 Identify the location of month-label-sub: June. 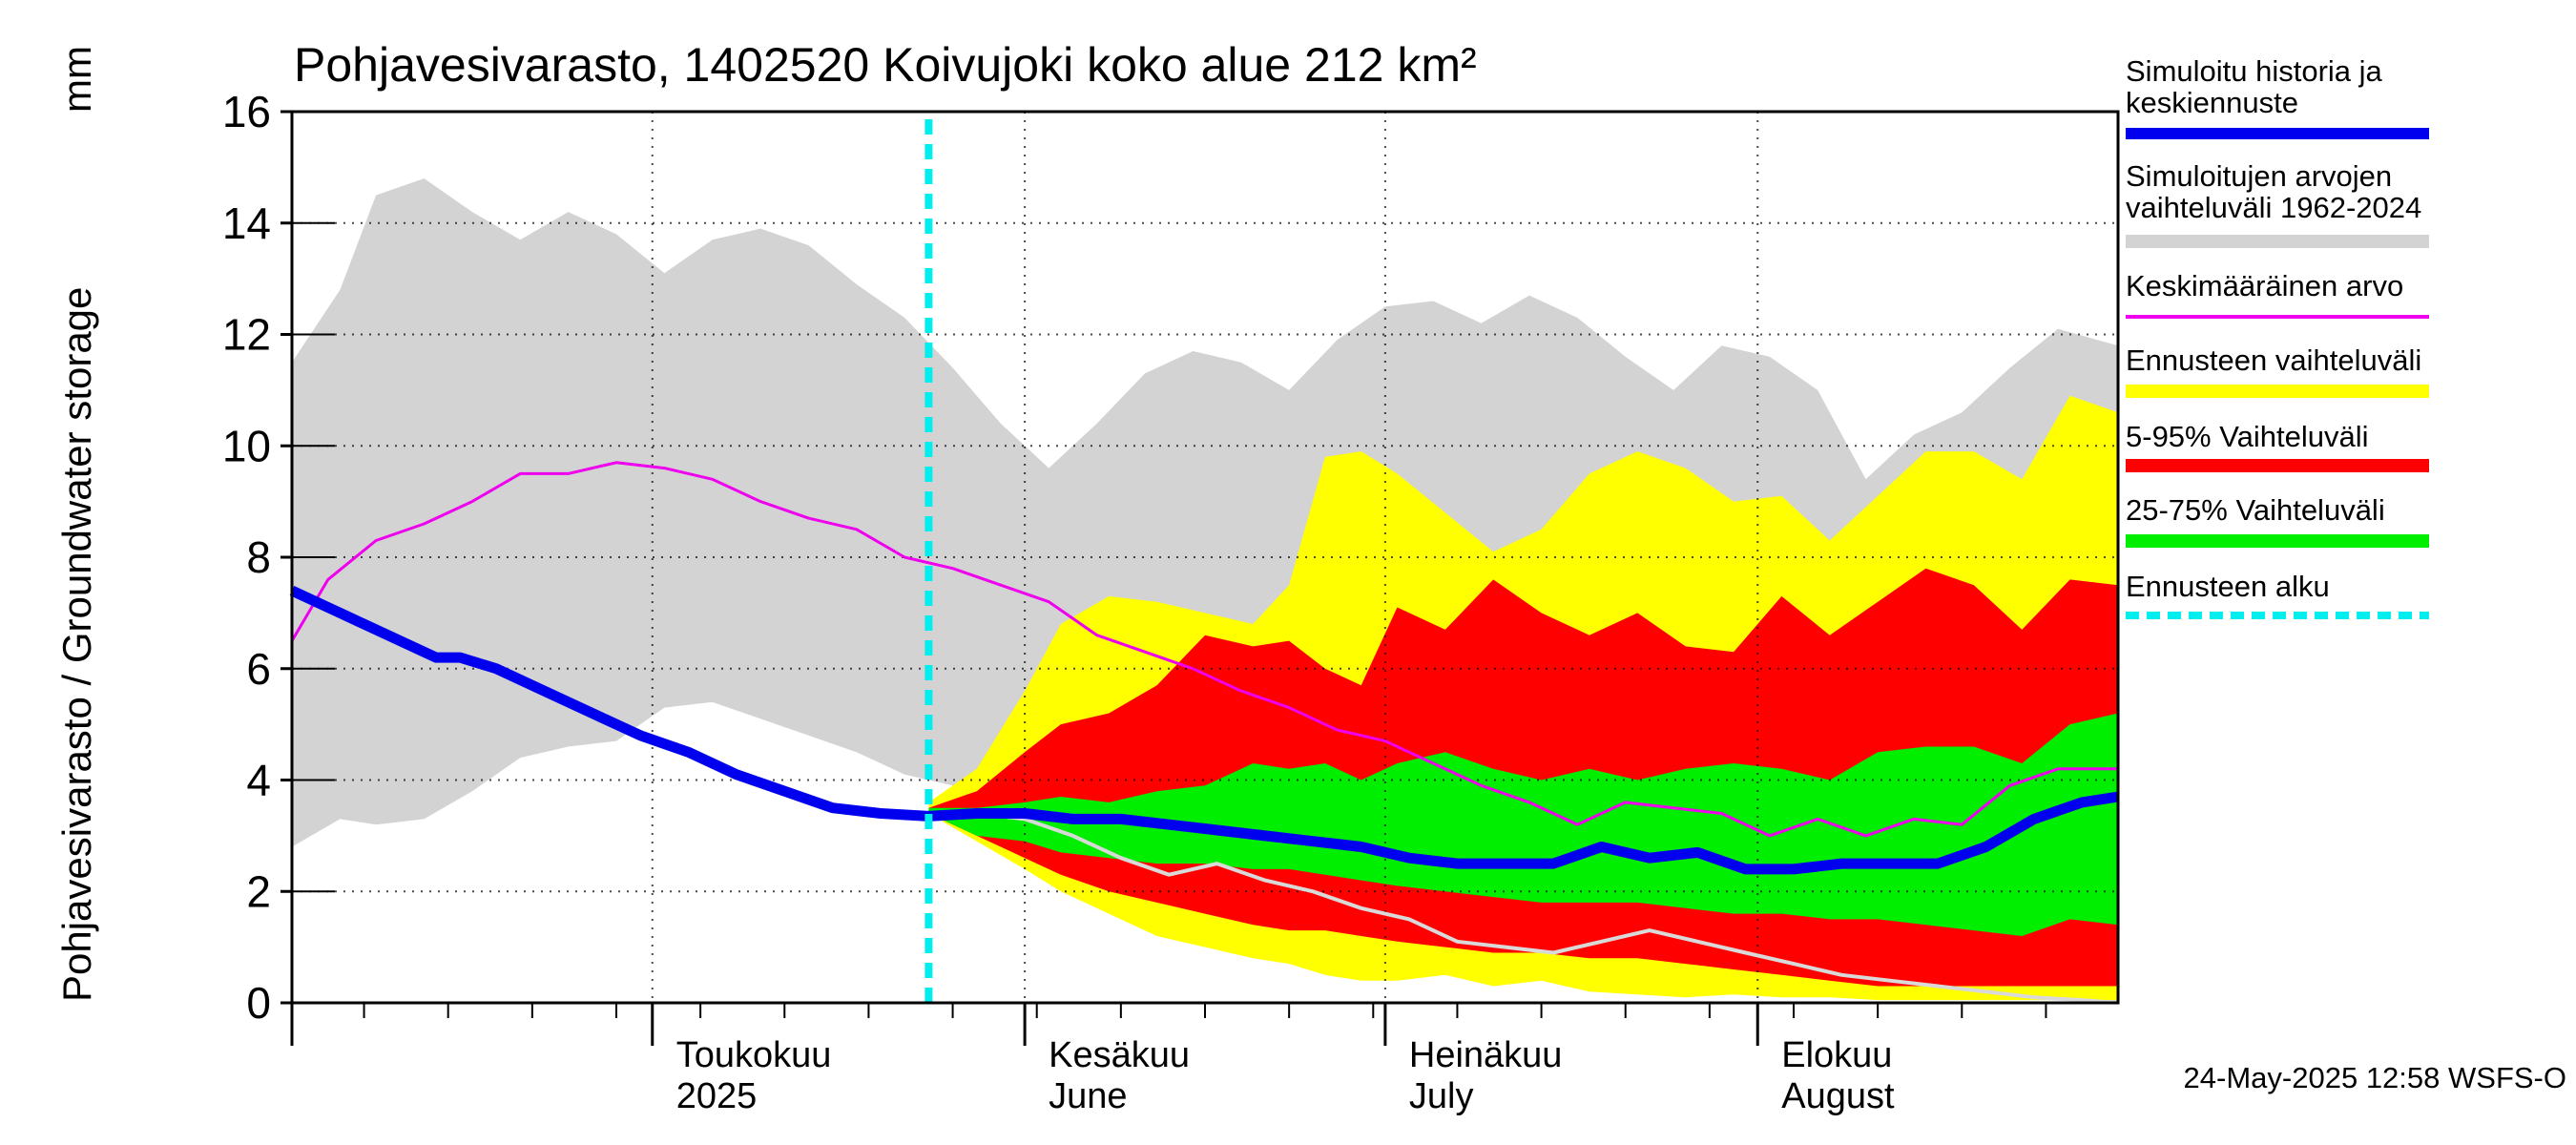
(1088, 1096).